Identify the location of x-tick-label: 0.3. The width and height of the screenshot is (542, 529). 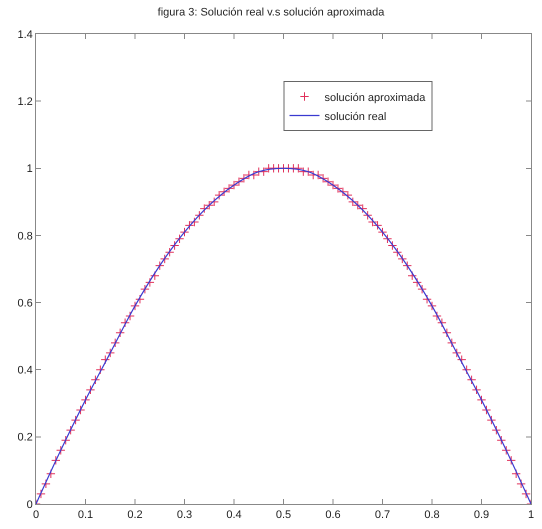
(184, 515).